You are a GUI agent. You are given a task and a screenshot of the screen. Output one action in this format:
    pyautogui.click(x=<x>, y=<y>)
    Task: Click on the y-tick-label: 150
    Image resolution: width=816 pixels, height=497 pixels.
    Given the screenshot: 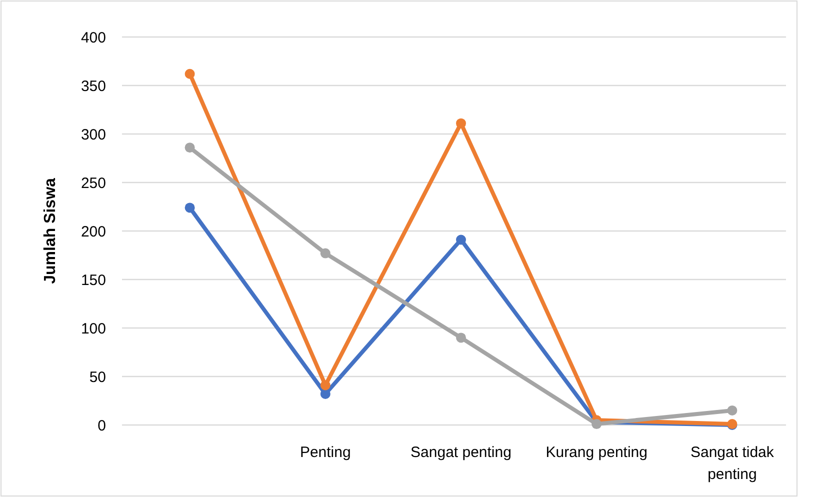 What is the action you would take?
    pyautogui.click(x=93, y=280)
    